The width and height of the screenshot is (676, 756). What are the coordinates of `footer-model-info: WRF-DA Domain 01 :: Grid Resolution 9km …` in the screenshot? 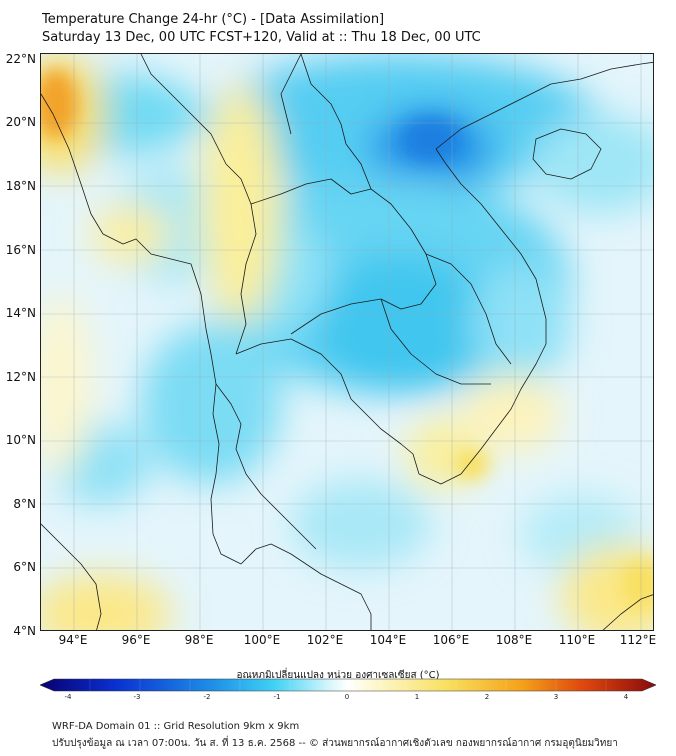 It's located at (176, 726).